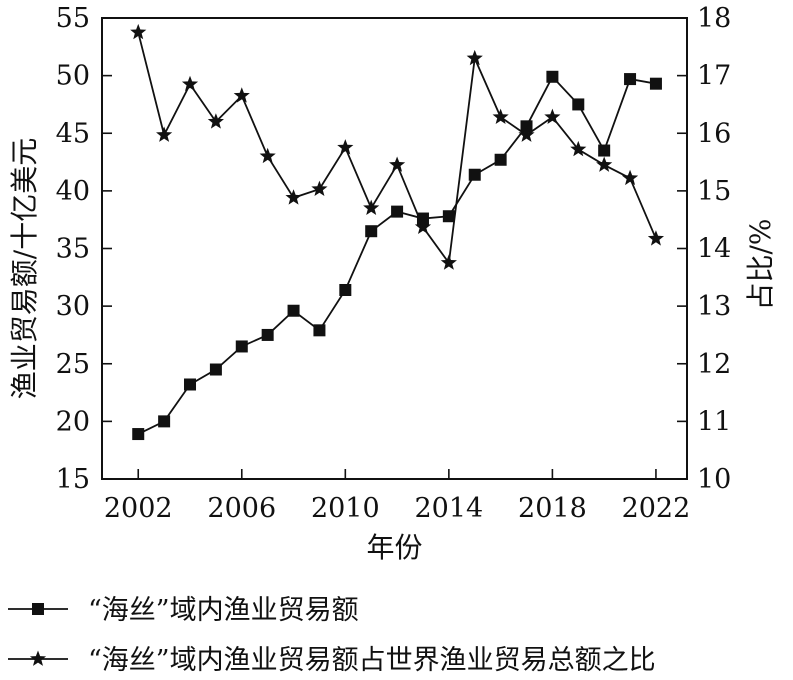 The width and height of the screenshot is (793, 680). What do you see at coordinates (714, 306) in the screenshot?
I see `y2-tick-label: 13` at bounding box center [714, 306].